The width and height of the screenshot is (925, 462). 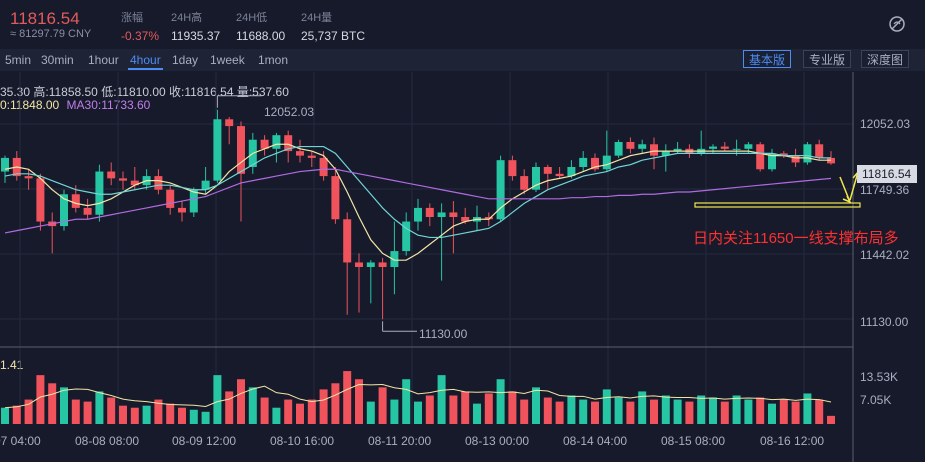 I want to click on volume-axis-tick: 7.05K, so click(x=875, y=400).